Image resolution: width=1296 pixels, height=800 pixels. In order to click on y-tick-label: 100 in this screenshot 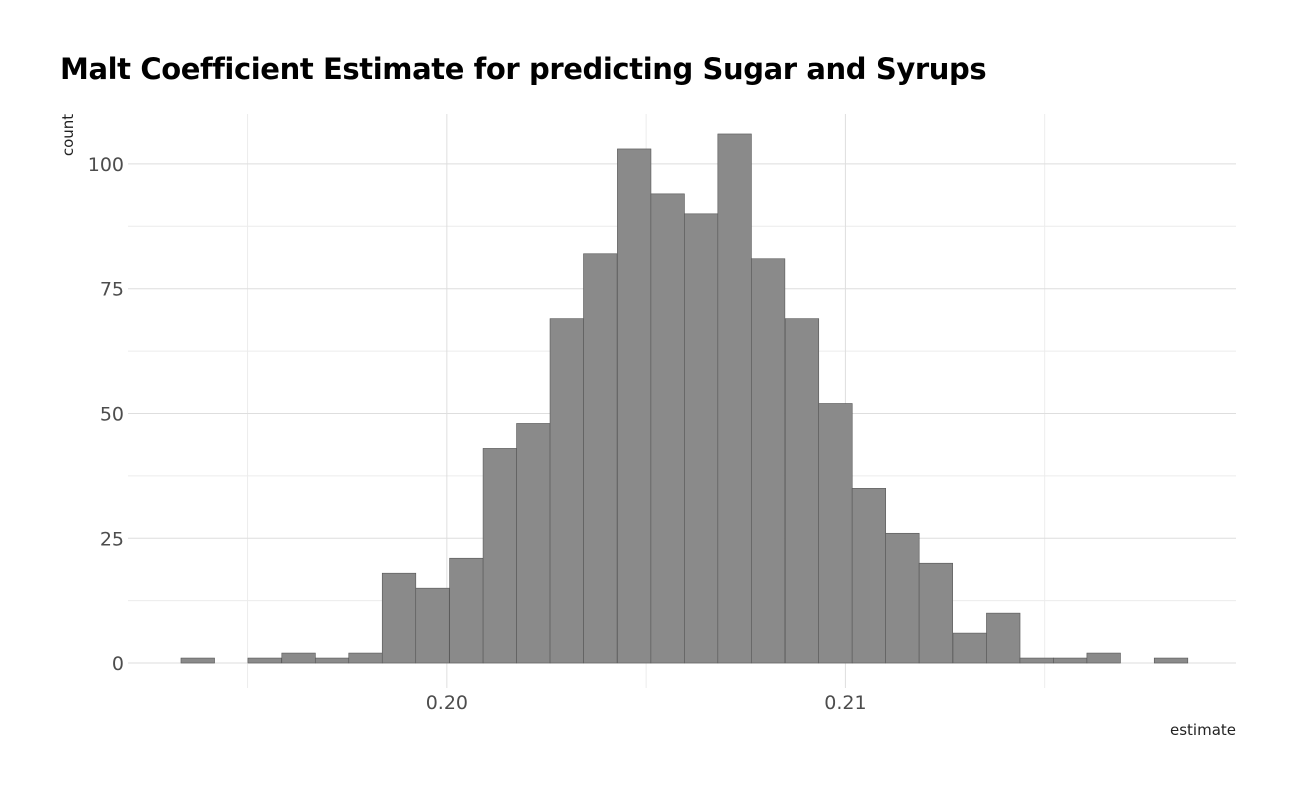, I will do `click(106, 165)`.